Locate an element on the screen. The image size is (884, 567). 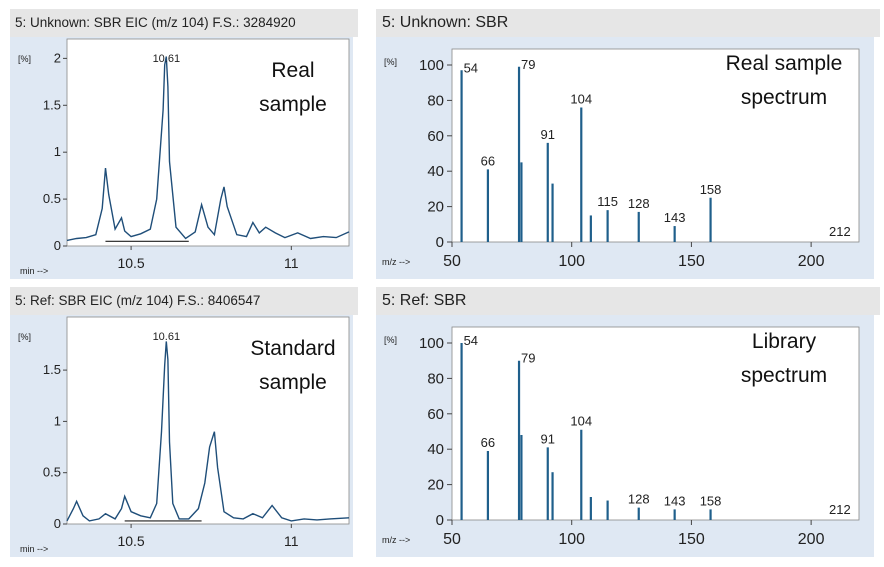
stick-label: 115 is located at coordinates (607, 201).